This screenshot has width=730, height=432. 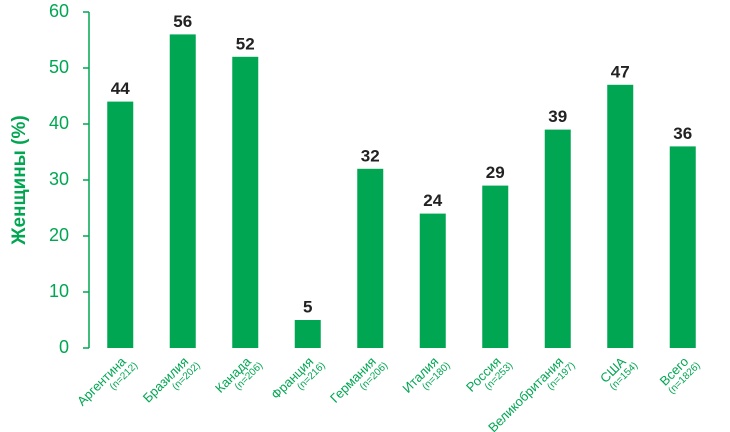 What do you see at coordinates (620, 71) in the screenshot?
I see `value-label: 47` at bounding box center [620, 71].